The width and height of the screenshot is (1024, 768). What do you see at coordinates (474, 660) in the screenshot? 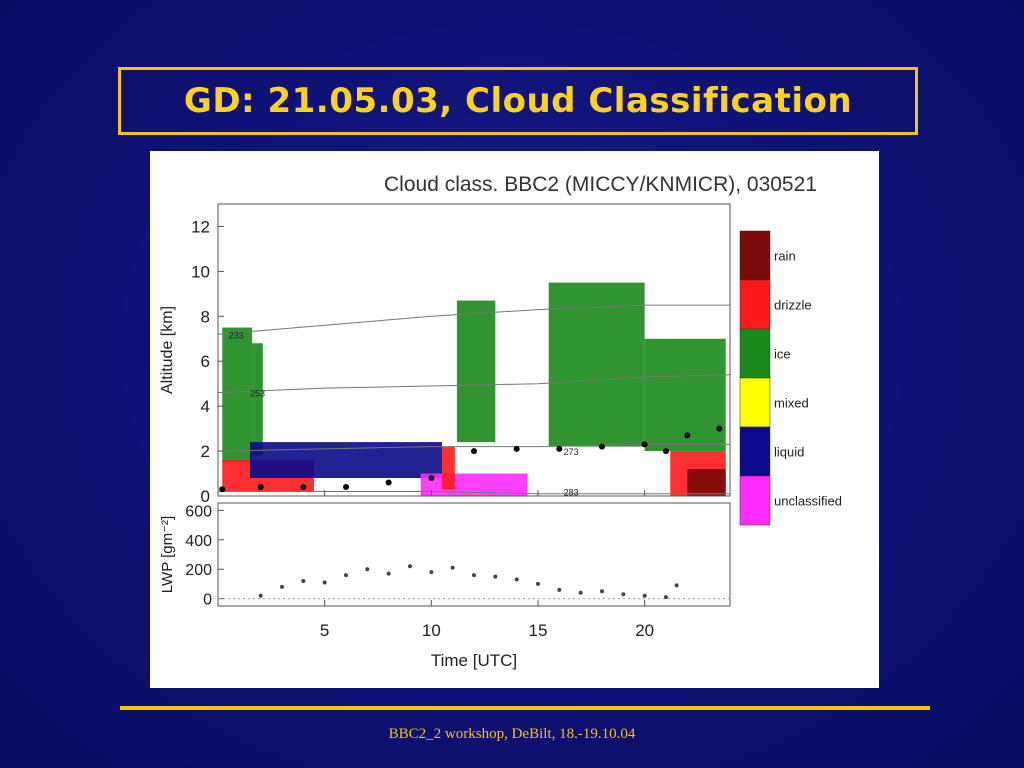
I see `time-axis-label: Time [UTC]` at bounding box center [474, 660].